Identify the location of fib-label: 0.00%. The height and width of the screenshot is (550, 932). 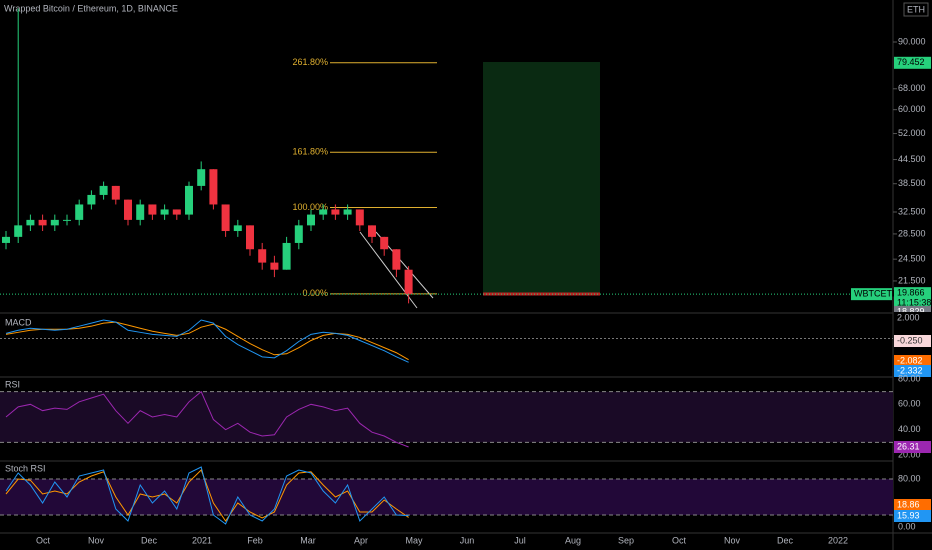
(315, 293).